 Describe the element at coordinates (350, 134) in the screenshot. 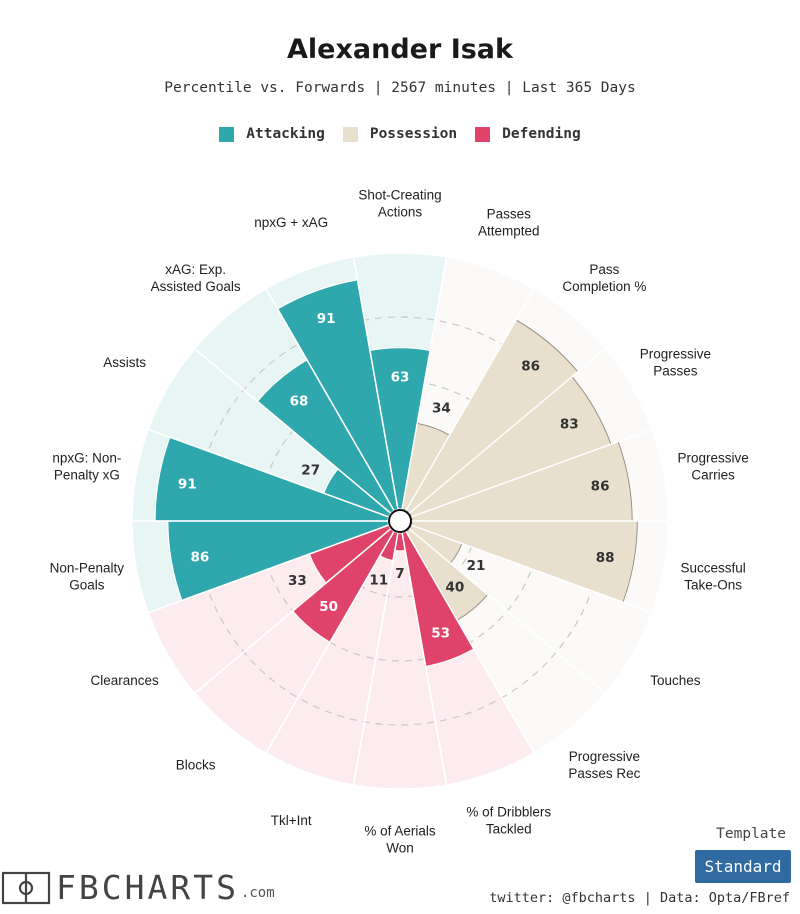

I see `legend-swatch-possession` at that location.